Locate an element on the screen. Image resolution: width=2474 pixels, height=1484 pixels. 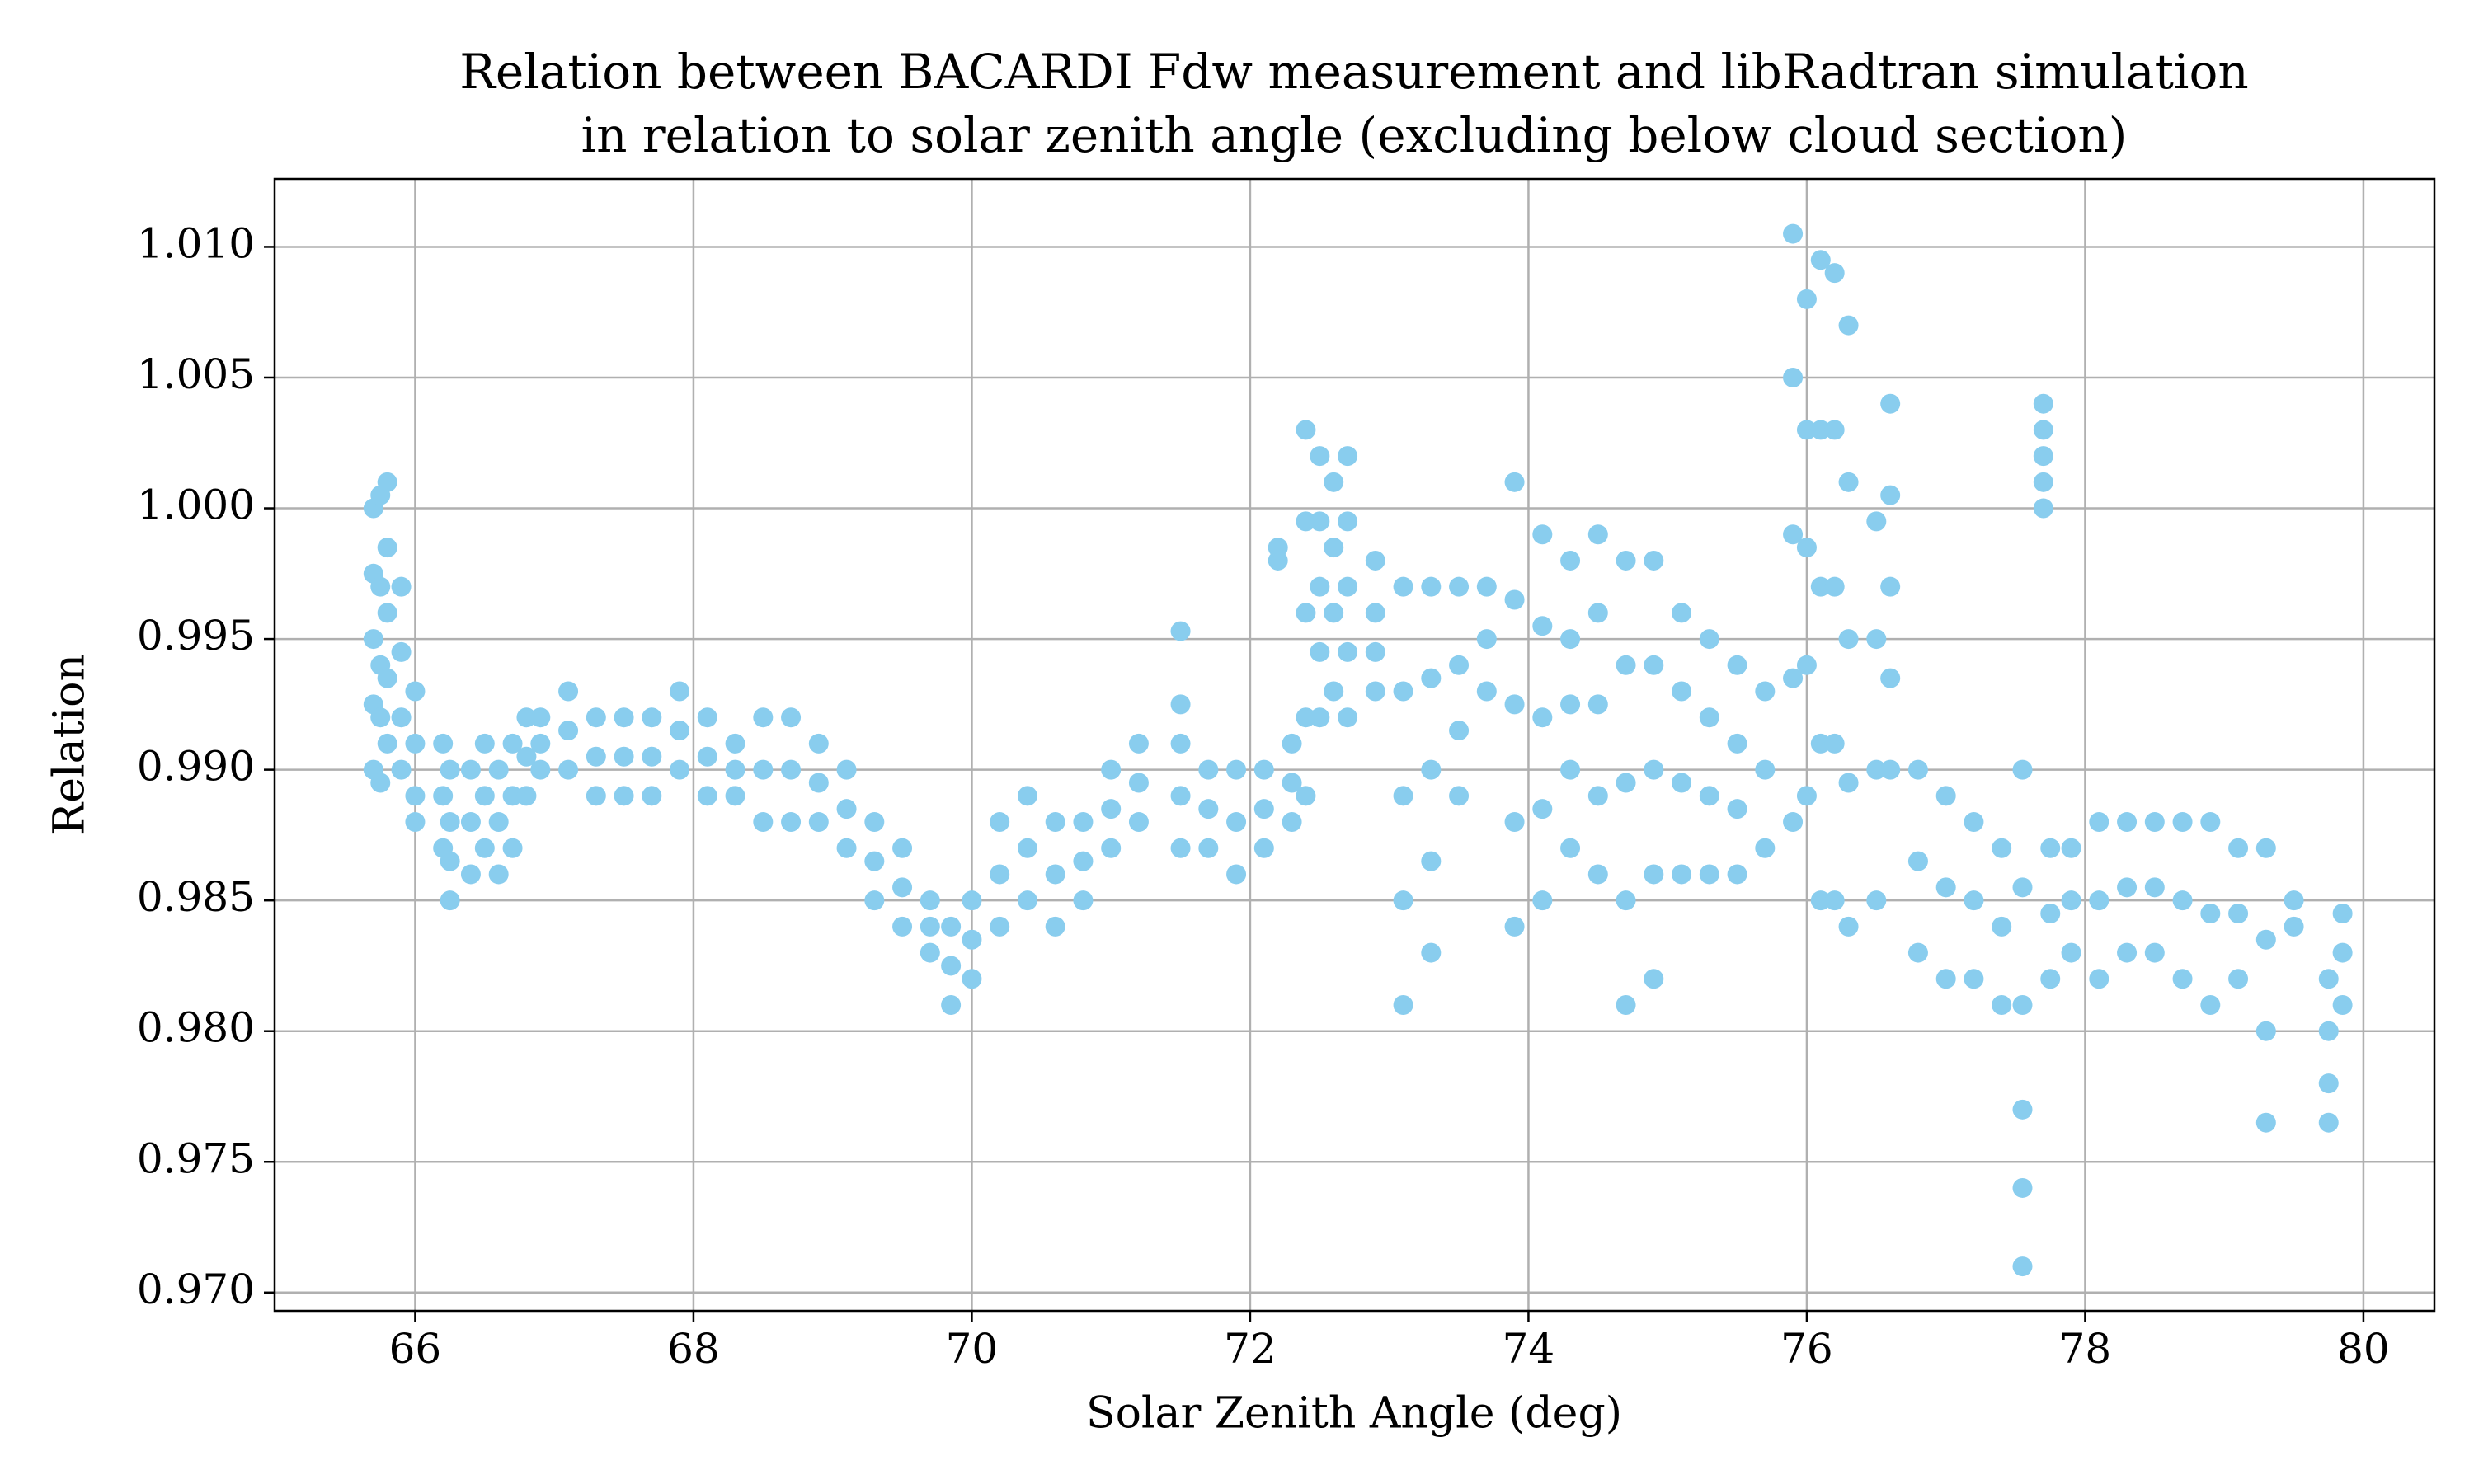
x-tick-label: 68 is located at coordinates (693, 1349).